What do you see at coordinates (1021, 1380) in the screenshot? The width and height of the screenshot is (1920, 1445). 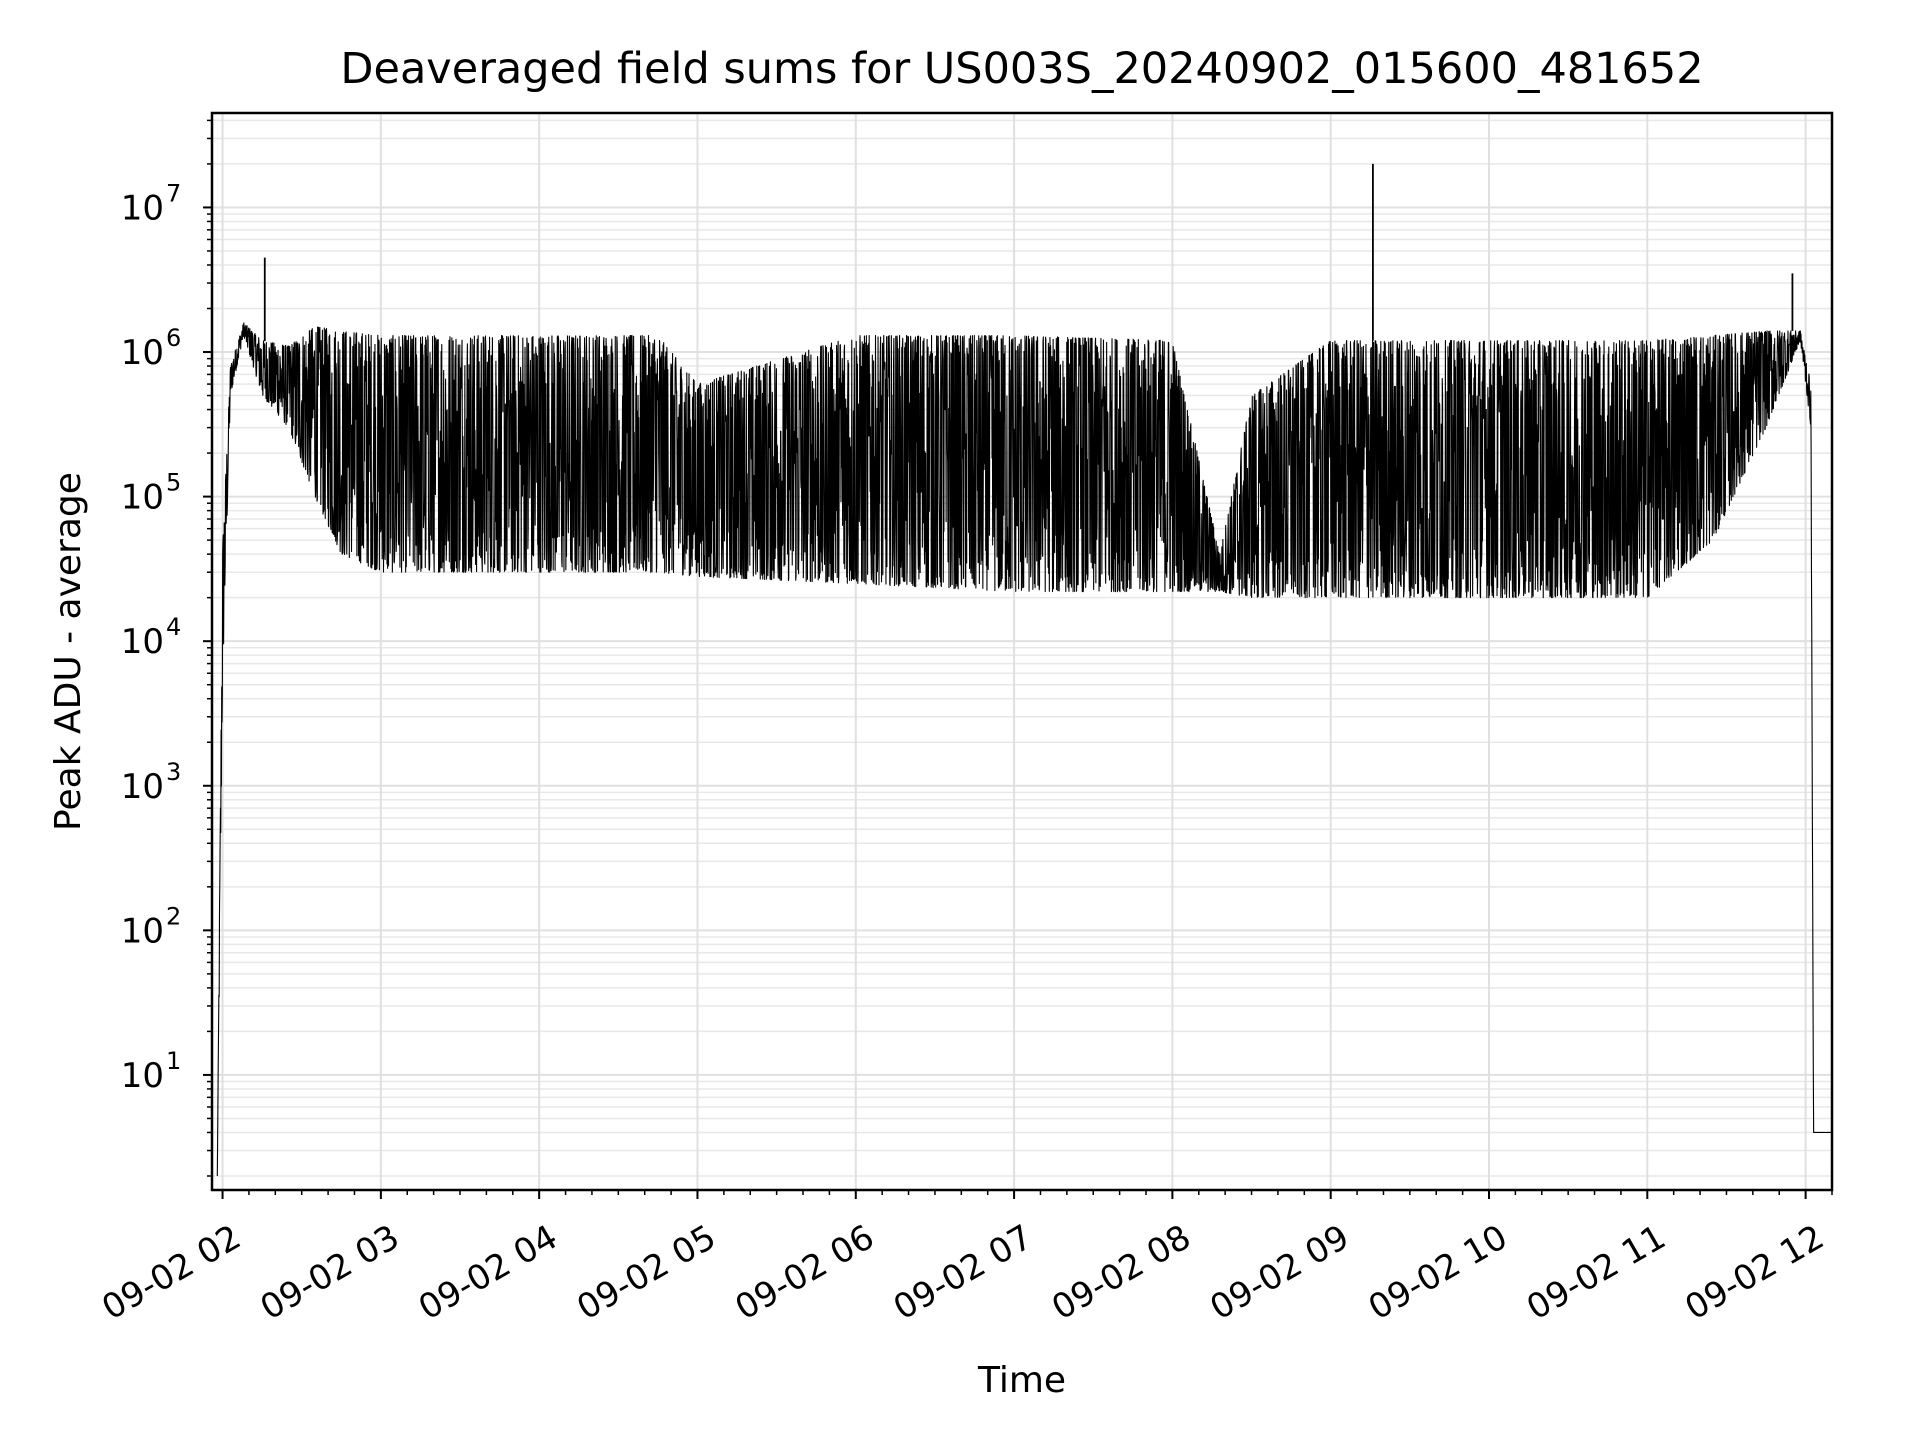 I see `x-axis-label: Time` at bounding box center [1021, 1380].